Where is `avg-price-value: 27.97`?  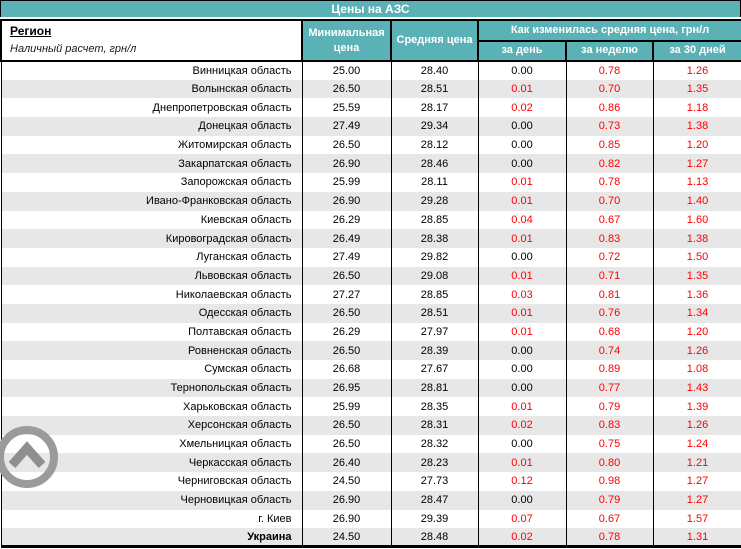
avg-price-value: 27.97 is located at coordinates (434, 332).